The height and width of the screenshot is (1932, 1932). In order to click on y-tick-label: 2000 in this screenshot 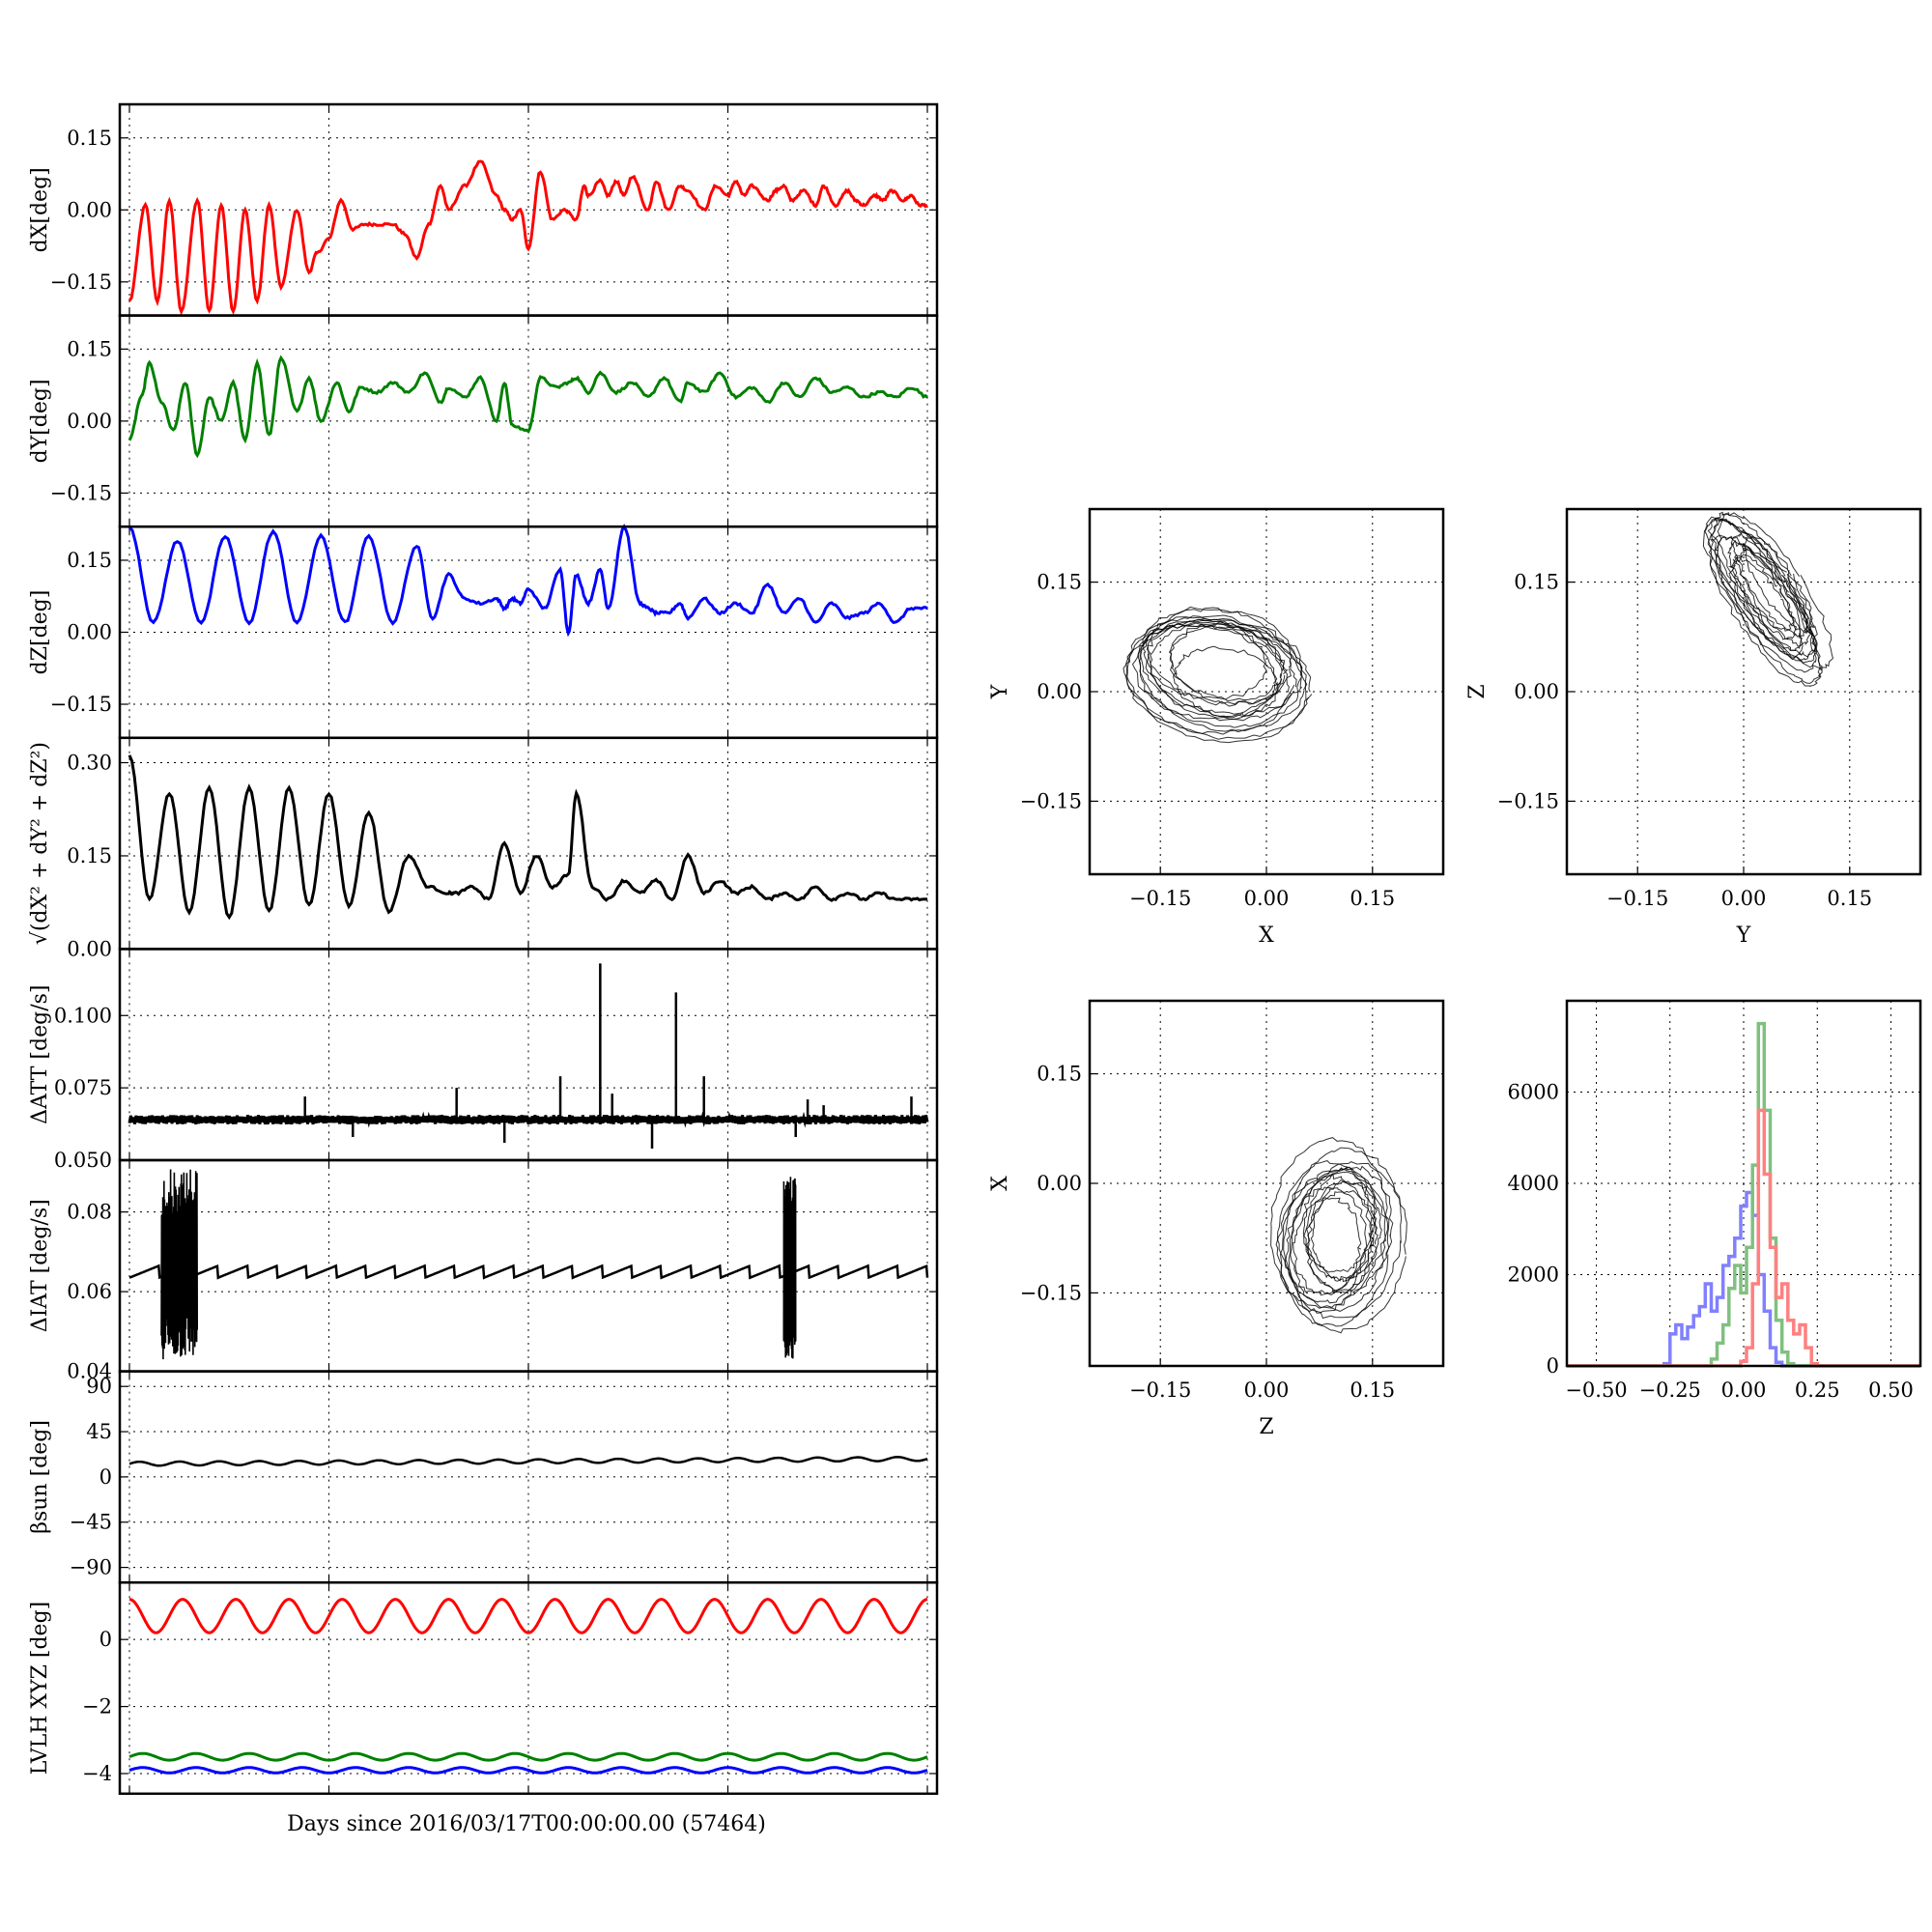, I will do `click(1533, 1275)`.